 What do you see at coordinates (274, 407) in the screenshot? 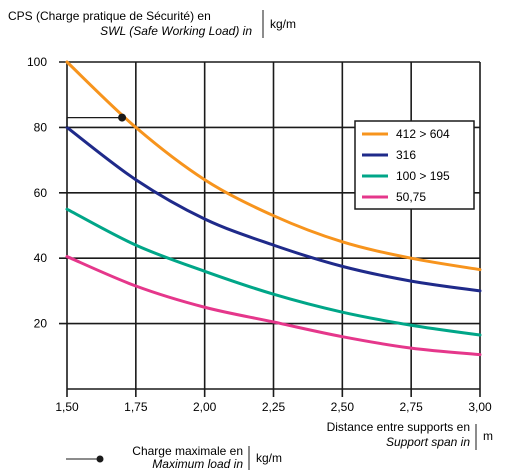
I see `x-tick-label: 2,25` at bounding box center [274, 407].